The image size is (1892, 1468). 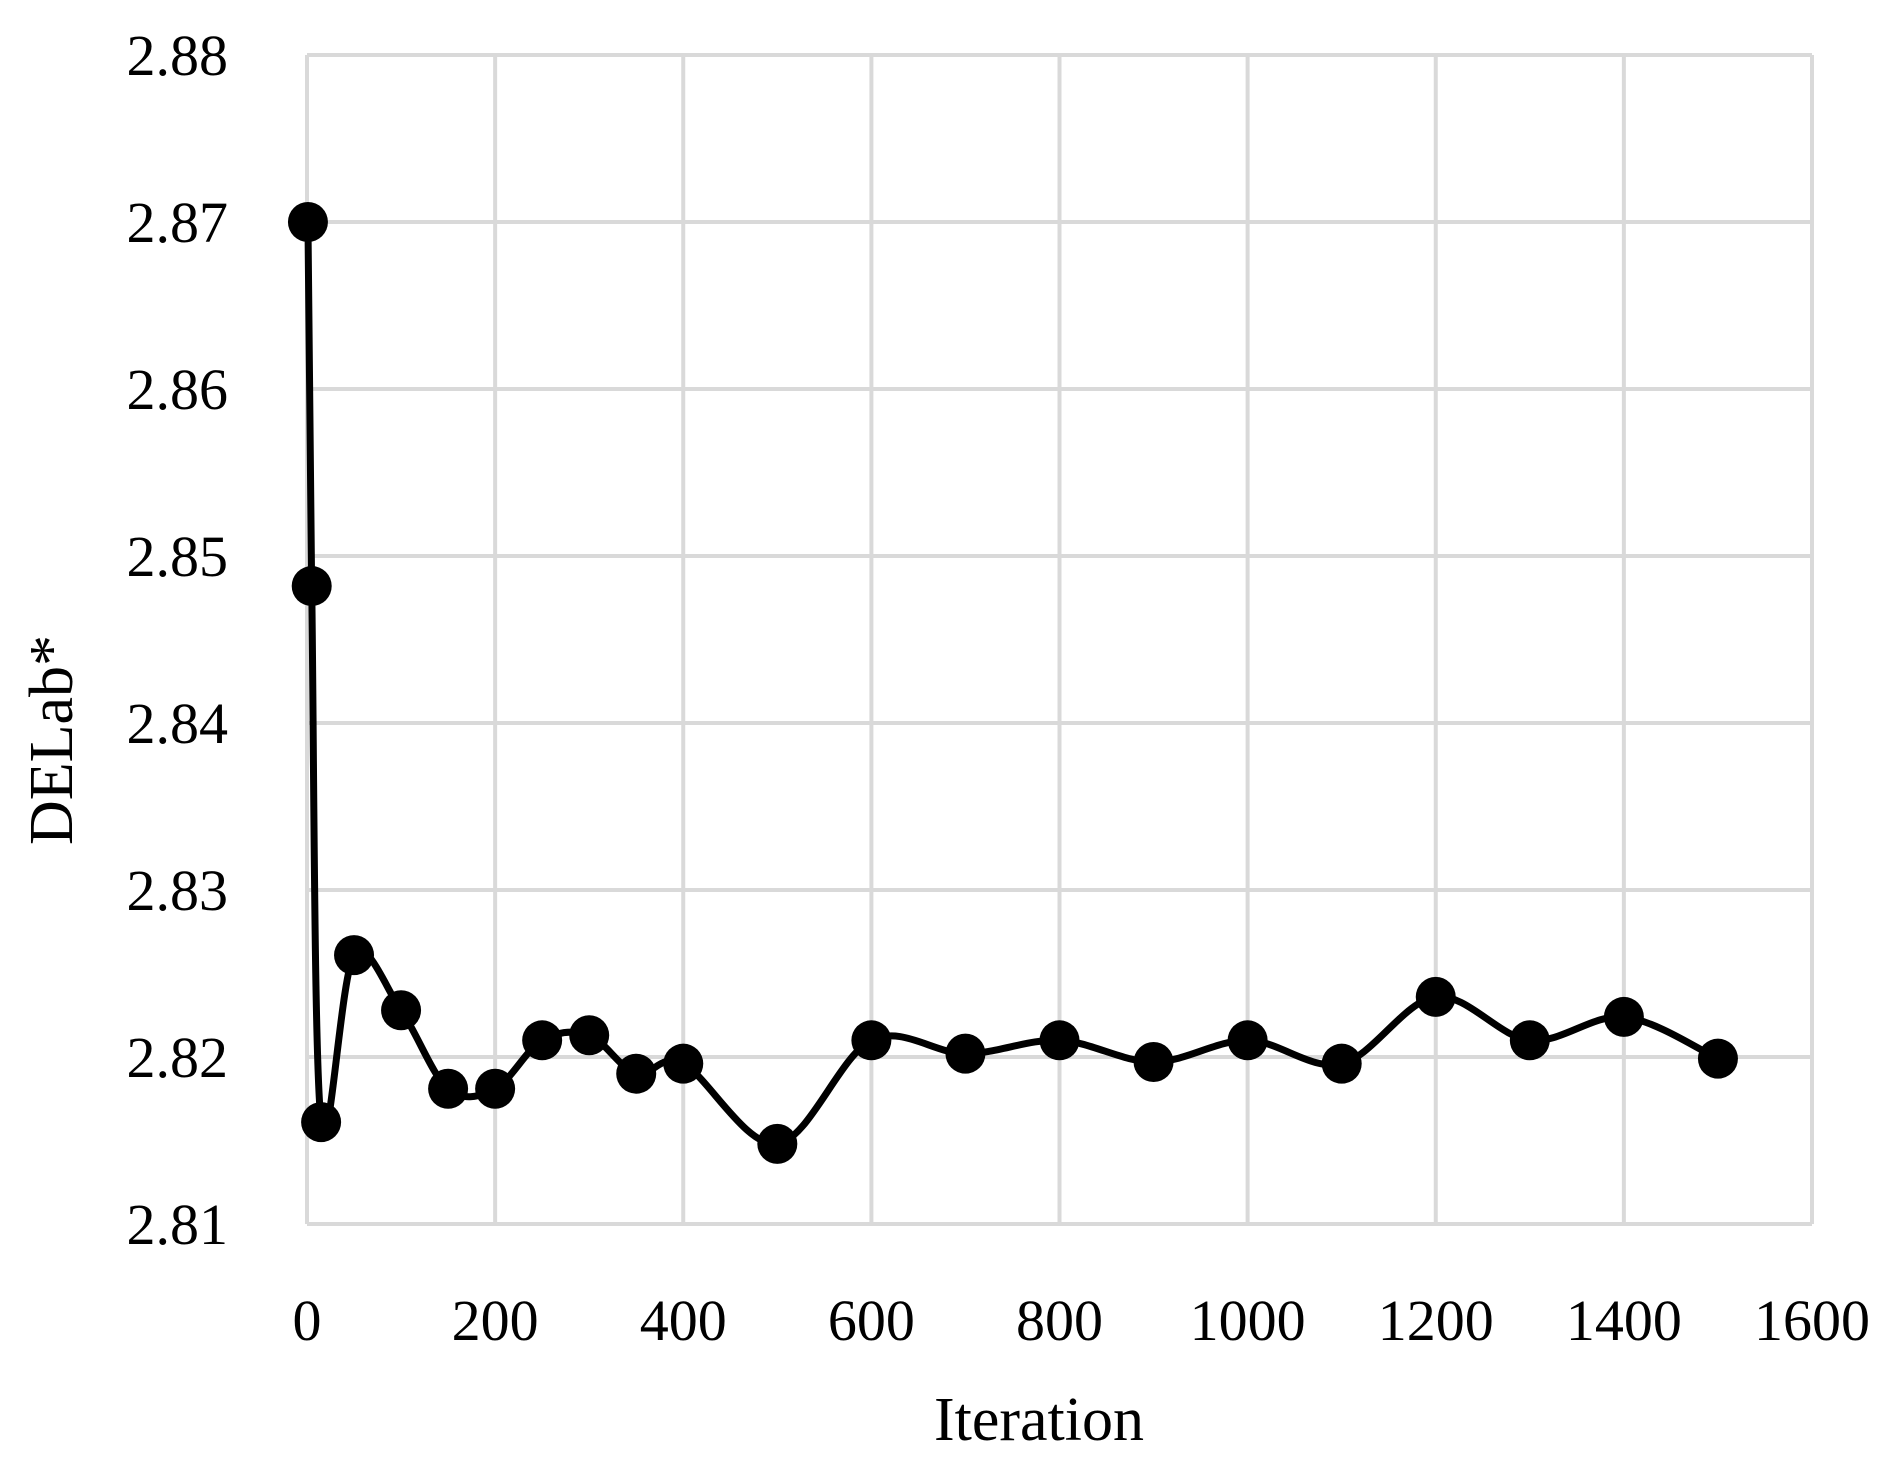 What do you see at coordinates (178, 1057) in the screenshot?
I see `y-tick-label: 2.82` at bounding box center [178, 1057].